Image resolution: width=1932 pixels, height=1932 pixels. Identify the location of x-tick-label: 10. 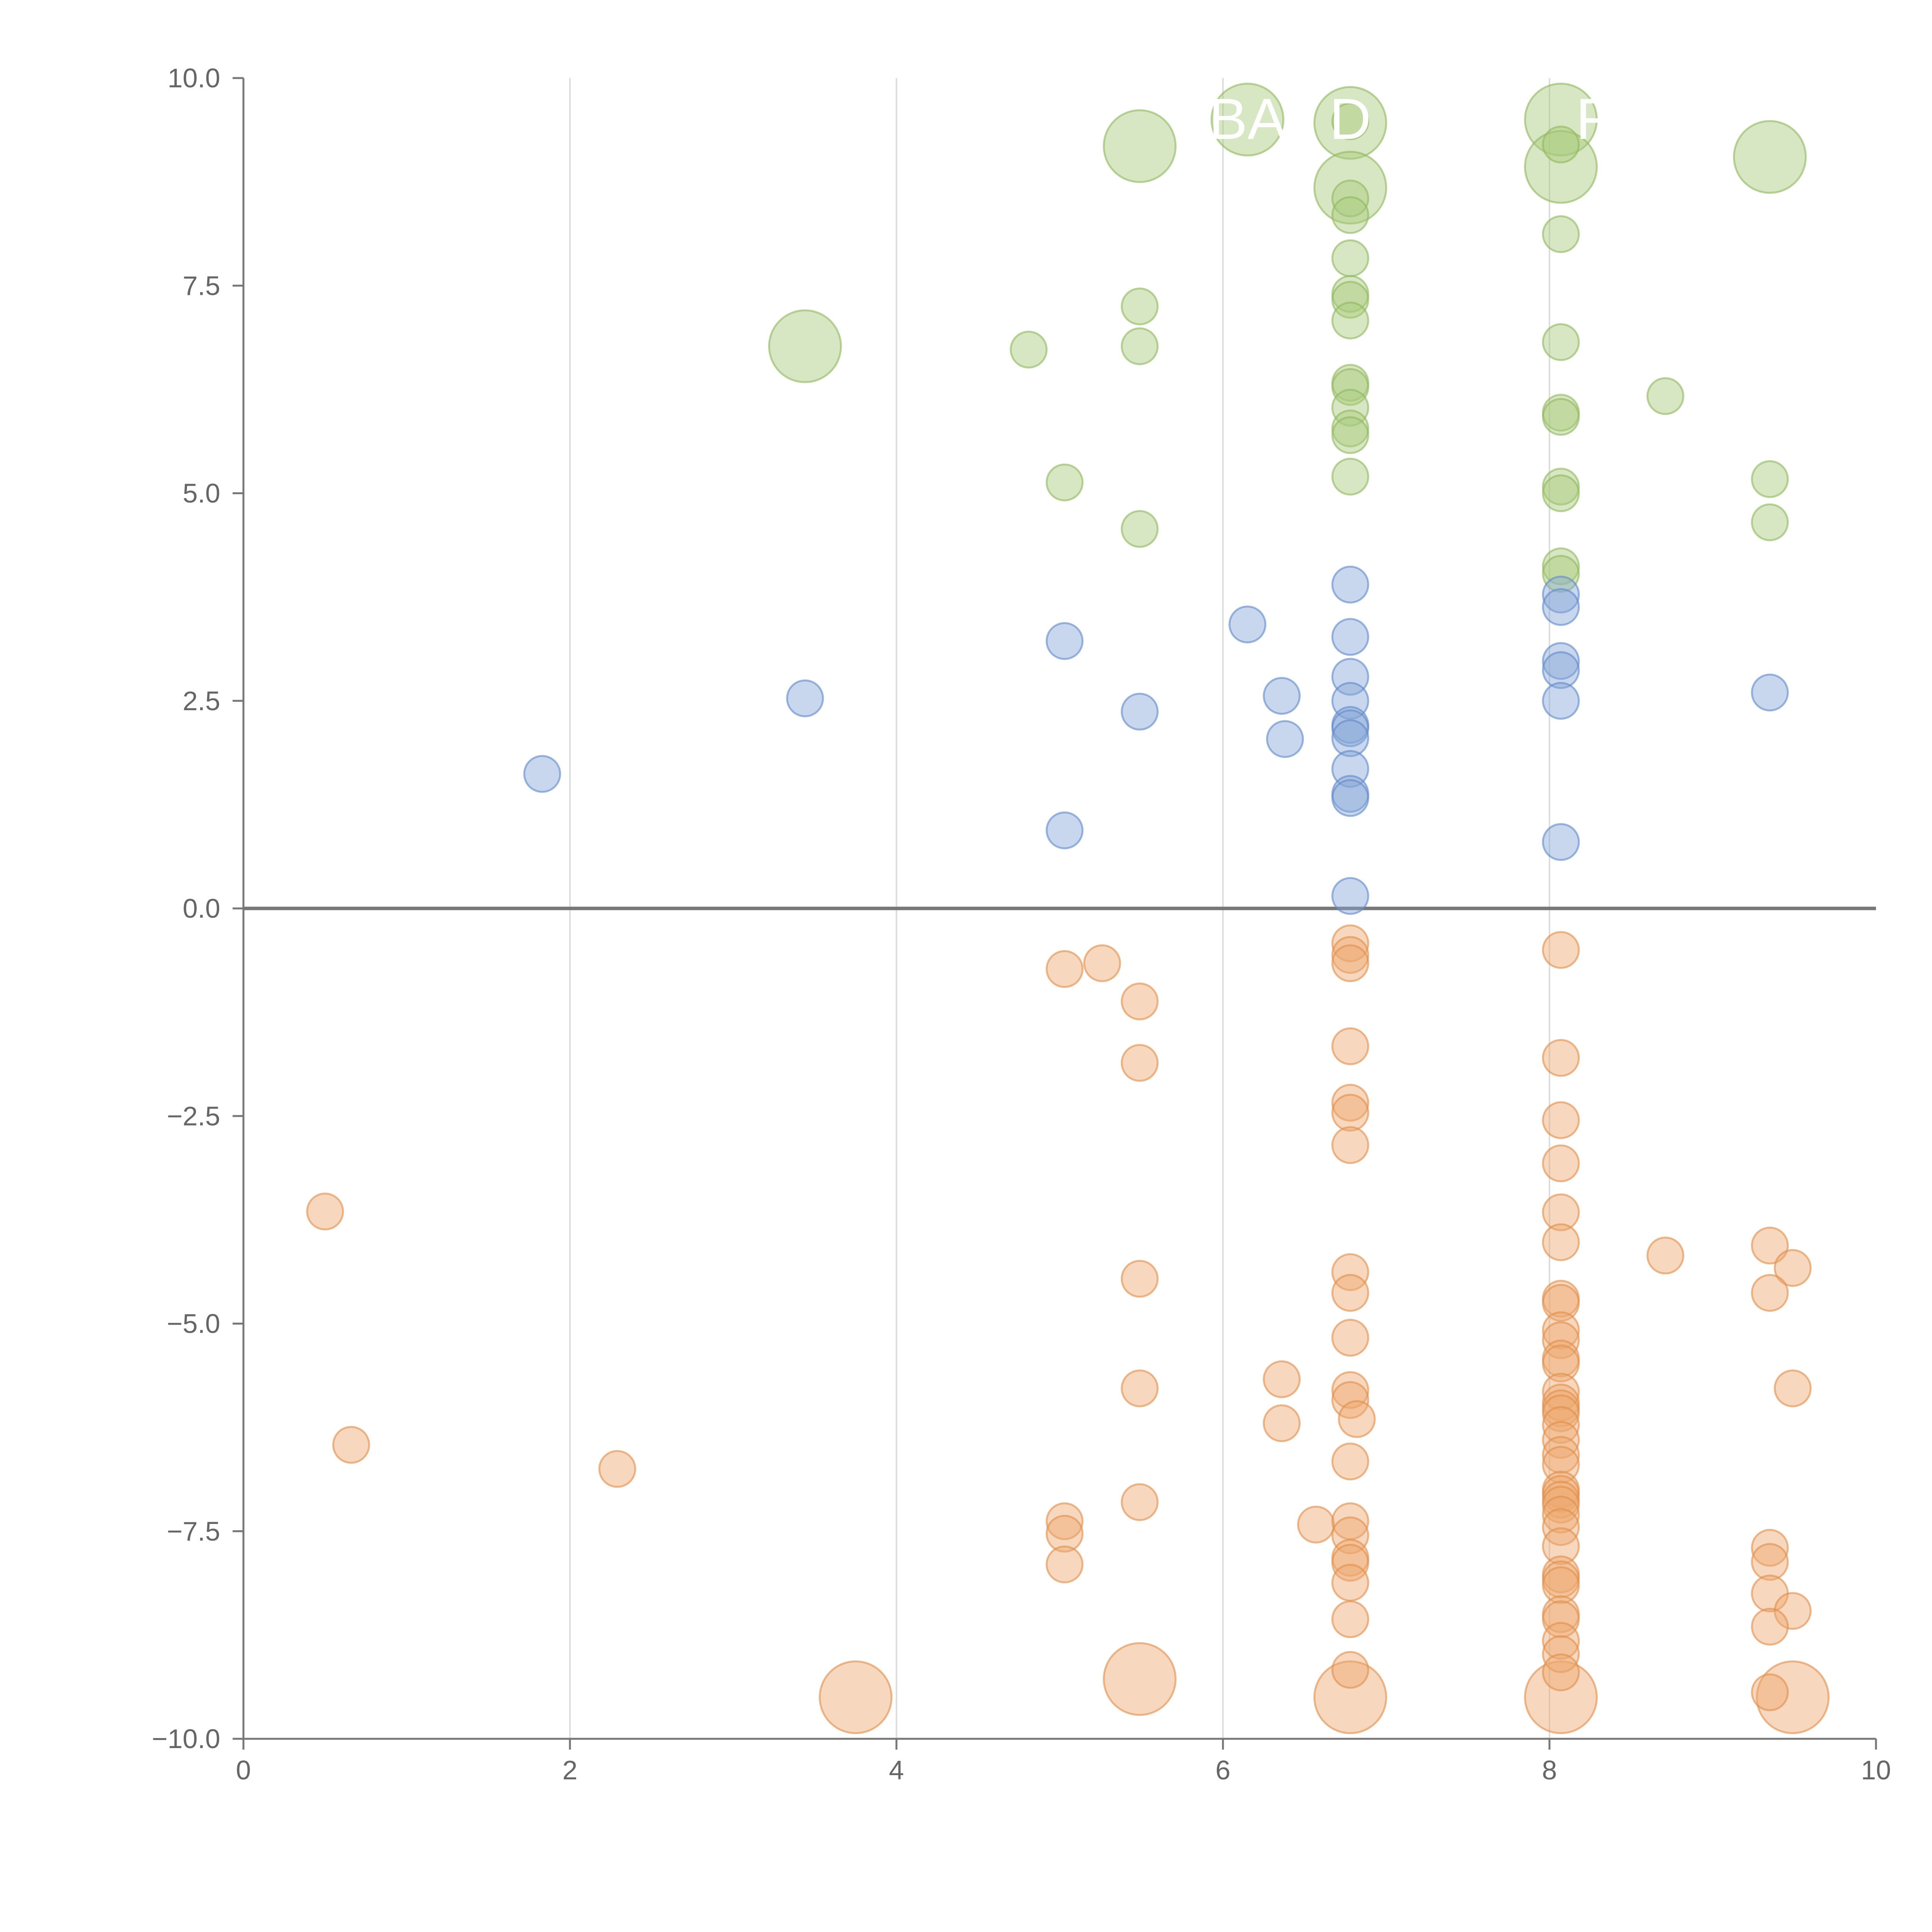
(1876, 1770).